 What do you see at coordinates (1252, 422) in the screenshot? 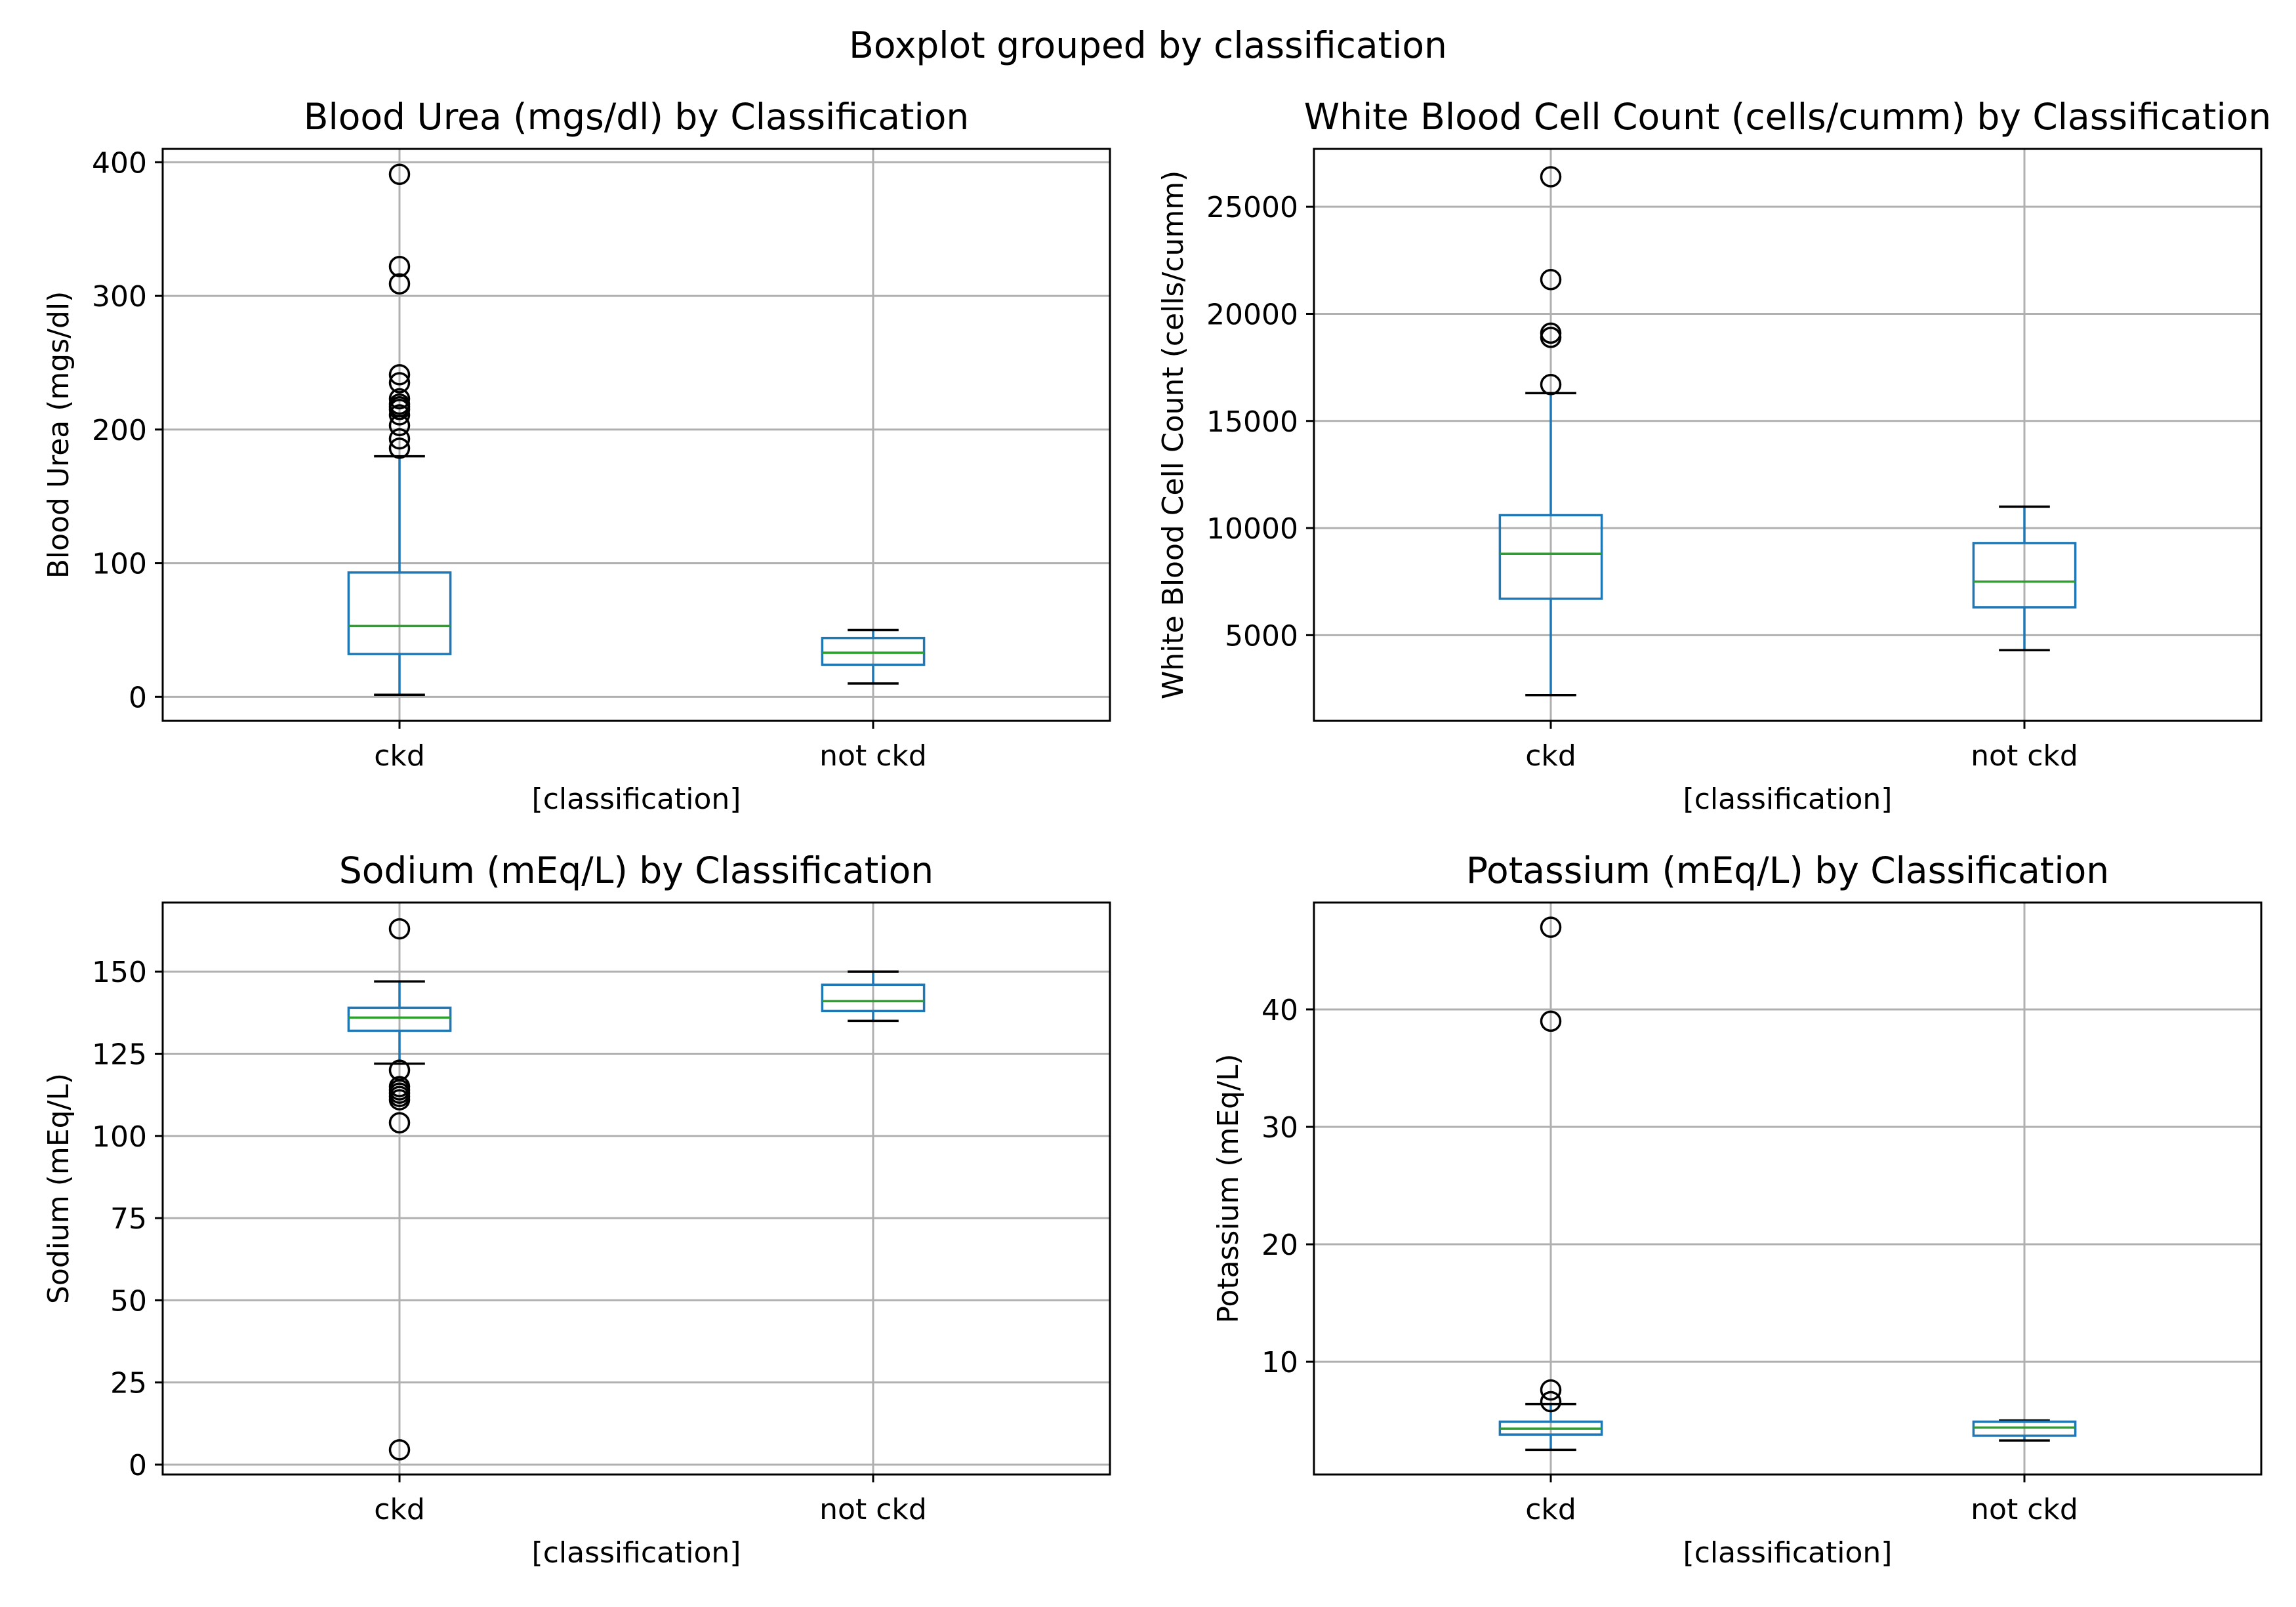
I see `y-tick-label: 15000` at bounding box center [1252, 422].